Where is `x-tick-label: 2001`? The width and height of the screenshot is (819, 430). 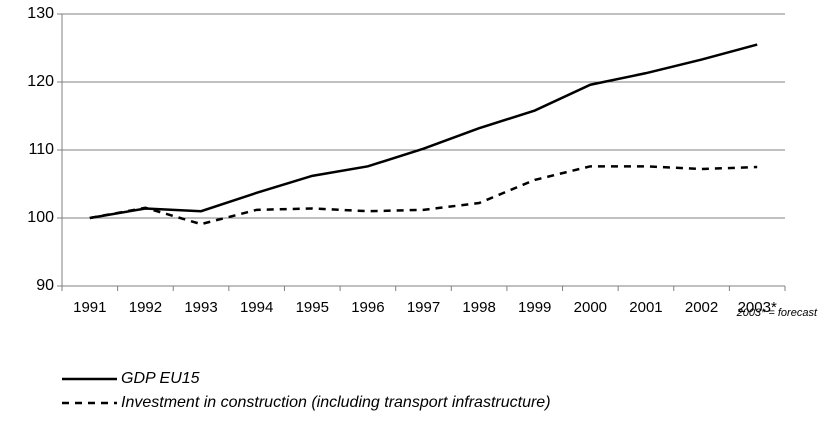
x-tick-label: 2001 is located at coordinates (645, 307).